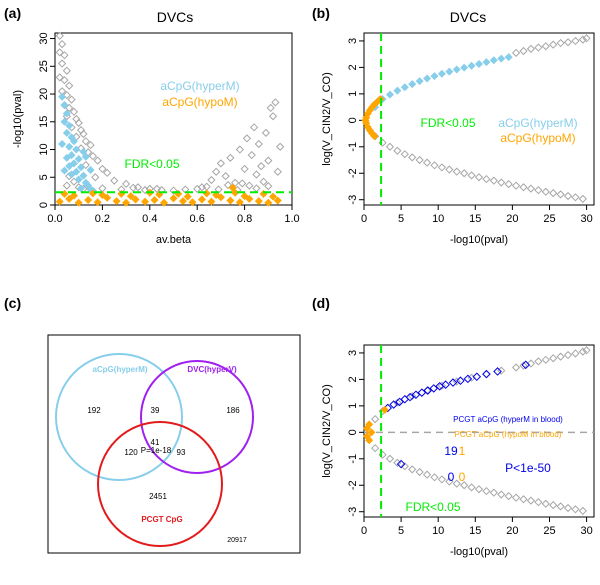  What do you see at coordinates (507, 434) in the screenshot?
I see `legend-pcgt-hypom: PCGT aCpG (hypoM in blood)` at bounding box center [507, 434].